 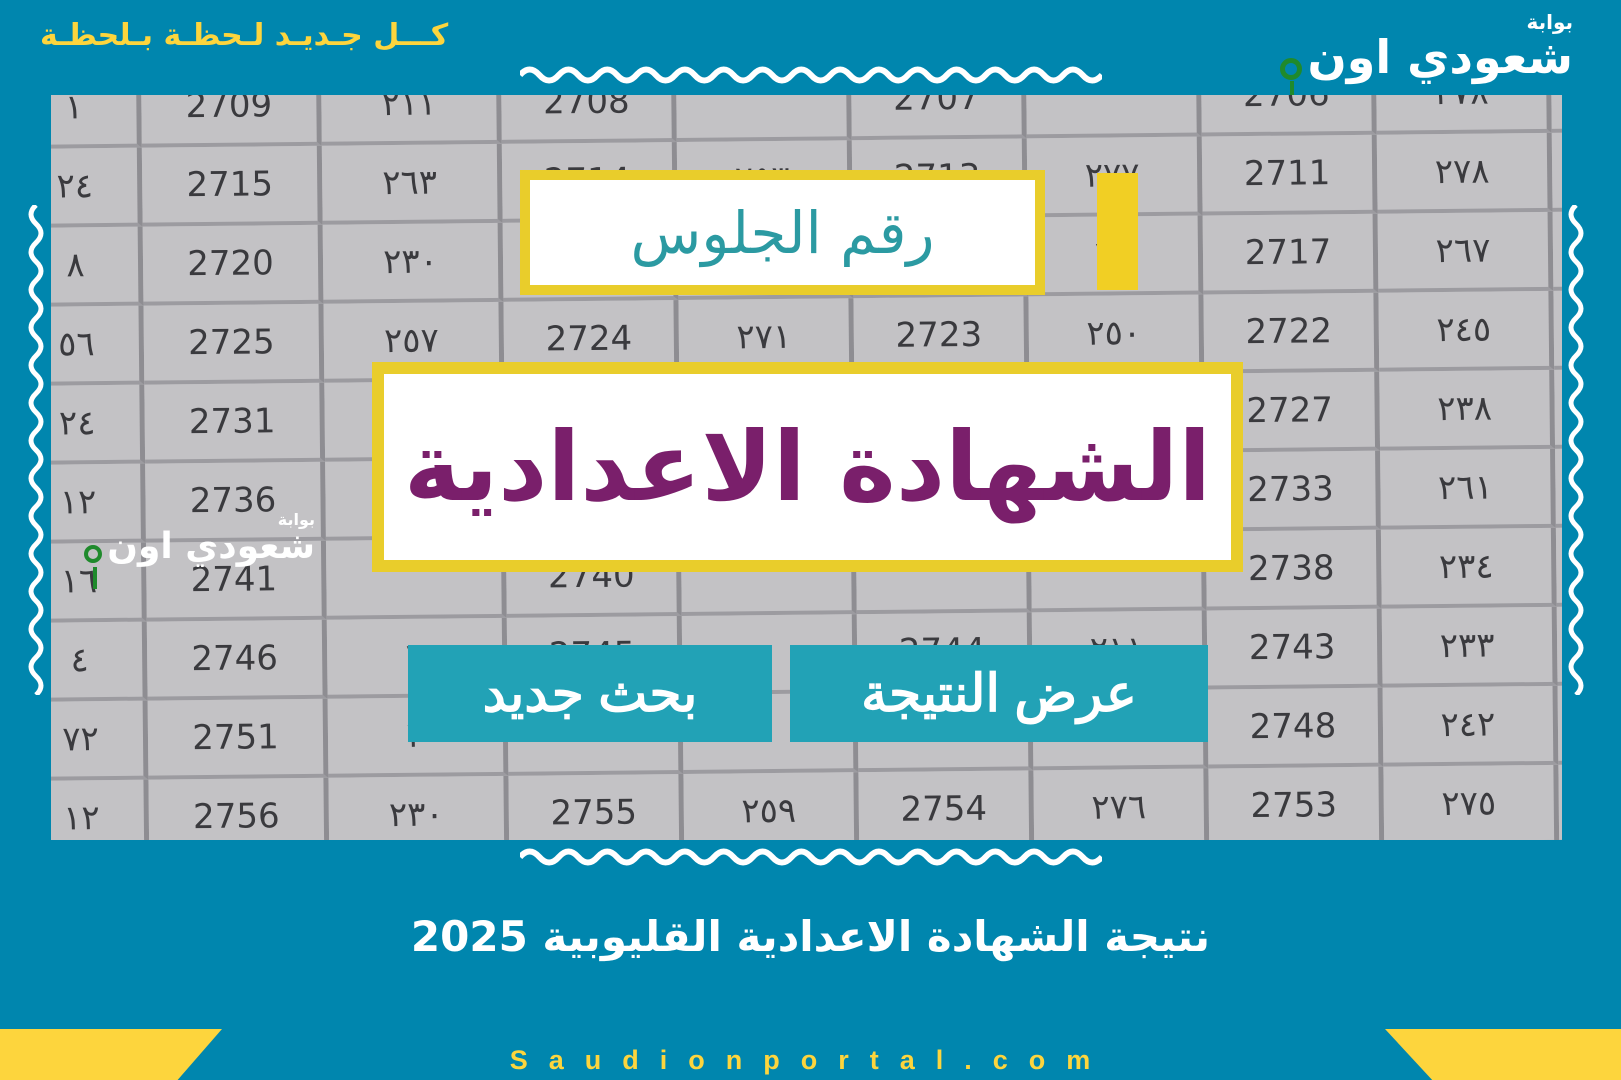 What do you see at coordinates (596, 806) in the screenshot?
I see `table-cell: 2755` at bounding box center [596, 806].